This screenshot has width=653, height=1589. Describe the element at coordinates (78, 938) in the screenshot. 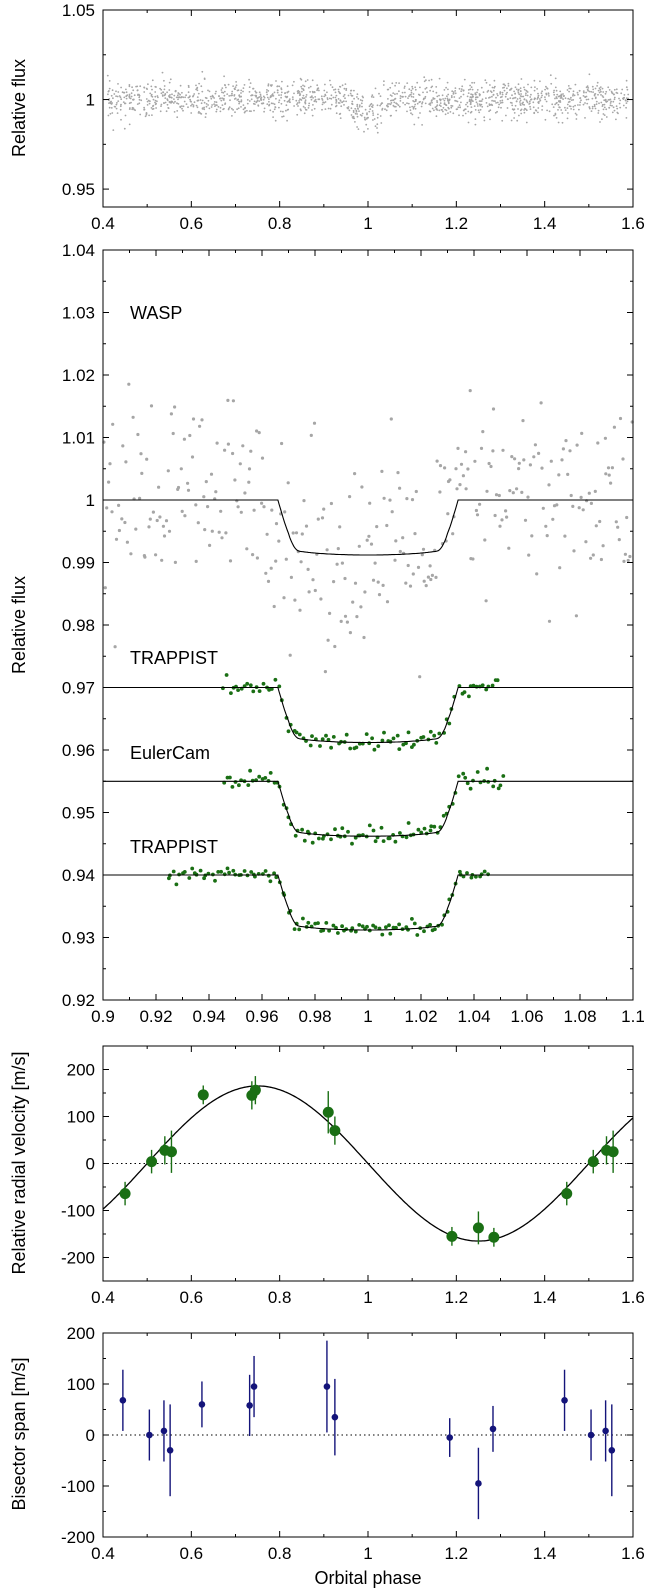

I see `p1-ytick-label: 0.93` at that location.